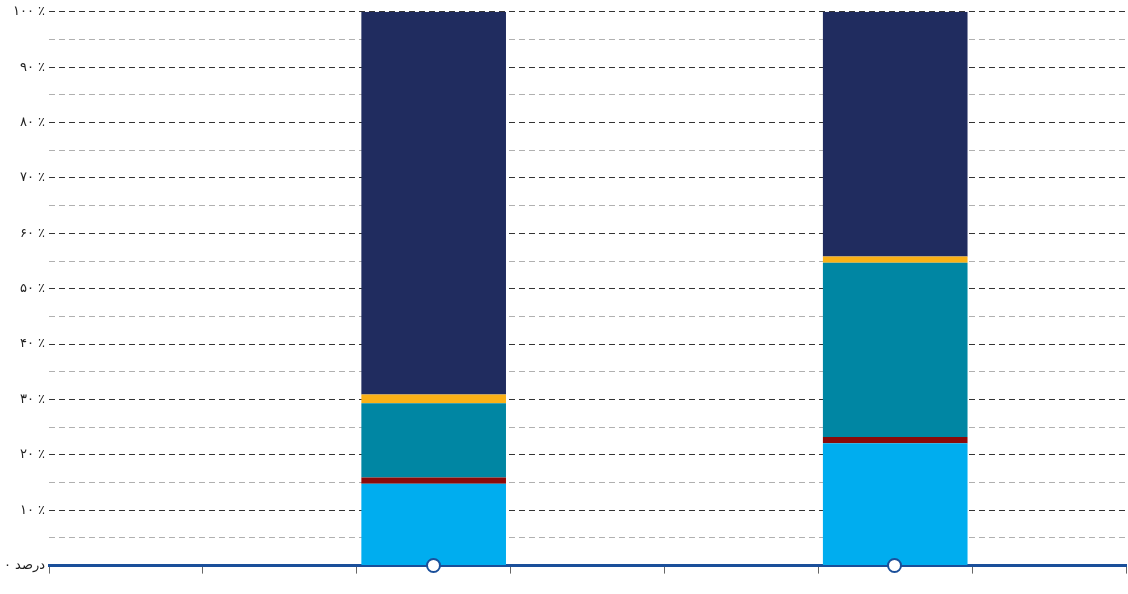 This screenshot has height=594, width=1128. Describe the element at coordinates (32, 398) in the screenshot. I see `y-tick-label: ۳۰ ٪` at that location.